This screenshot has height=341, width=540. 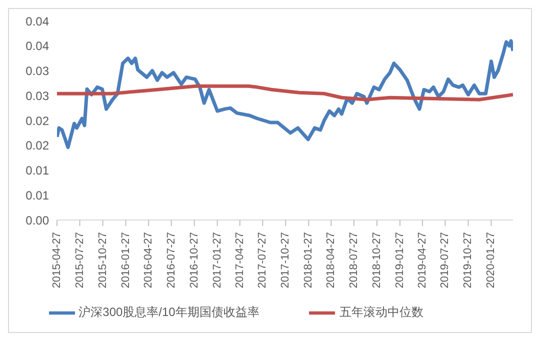 What do you see at coordinates (194, 260) in the screenshot?
I see `x-tick-label: 2016-10-27` at bounding box center [194, 260].